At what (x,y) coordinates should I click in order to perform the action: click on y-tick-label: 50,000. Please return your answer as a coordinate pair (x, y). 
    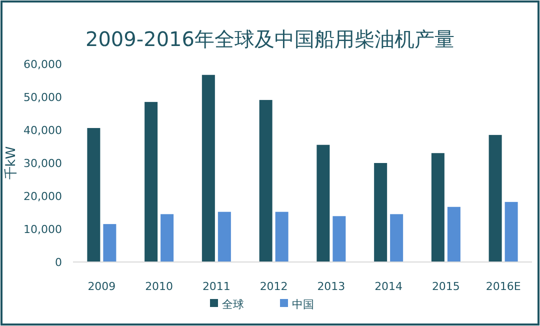
    Looking at the image, I should click on (43, 97).